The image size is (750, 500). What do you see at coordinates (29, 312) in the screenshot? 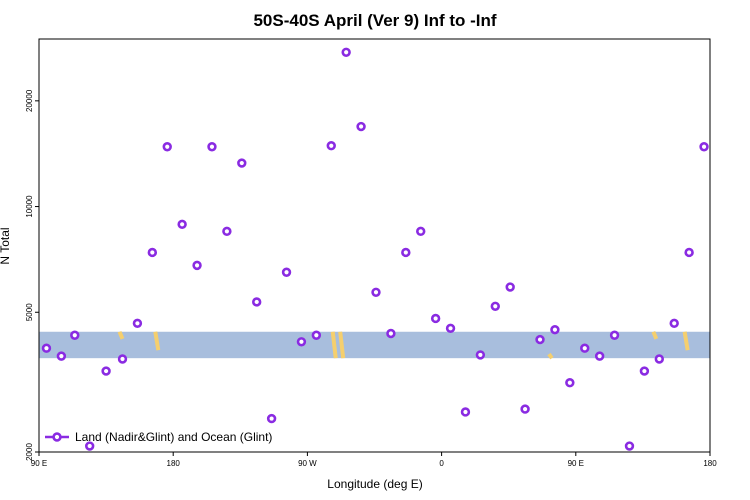
I see `y-tick-label: 5000` at bounding box center [29, 312].